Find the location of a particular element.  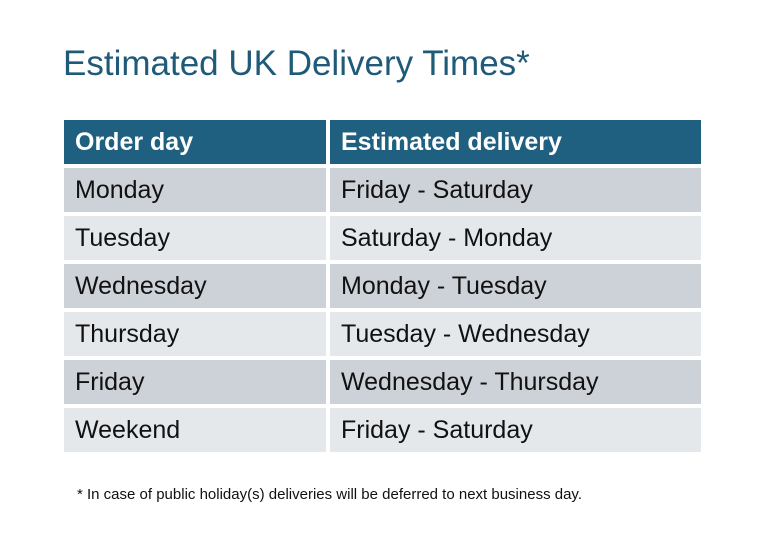

order-day-cell: Wednesday is located at coordinates (195, 286).